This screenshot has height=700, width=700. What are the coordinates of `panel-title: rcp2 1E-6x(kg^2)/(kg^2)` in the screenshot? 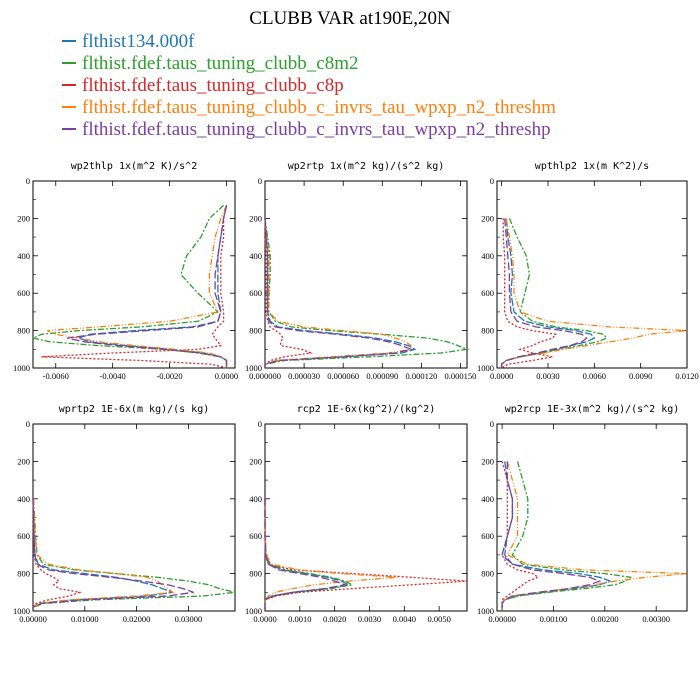 It's located at (366, 409).